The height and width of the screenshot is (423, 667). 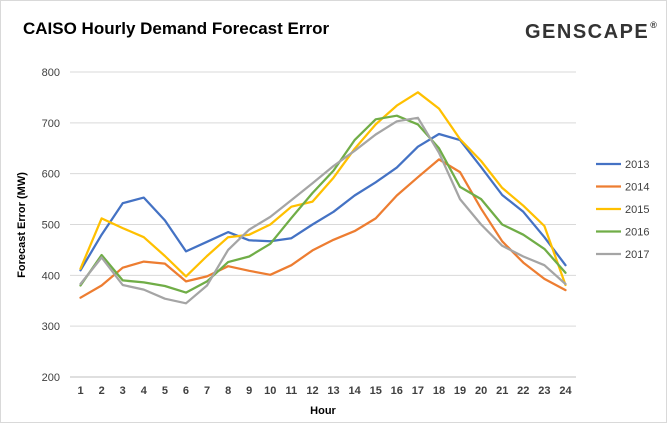 I want to click on y-tick-label: 700, so click(x=51, y=124).